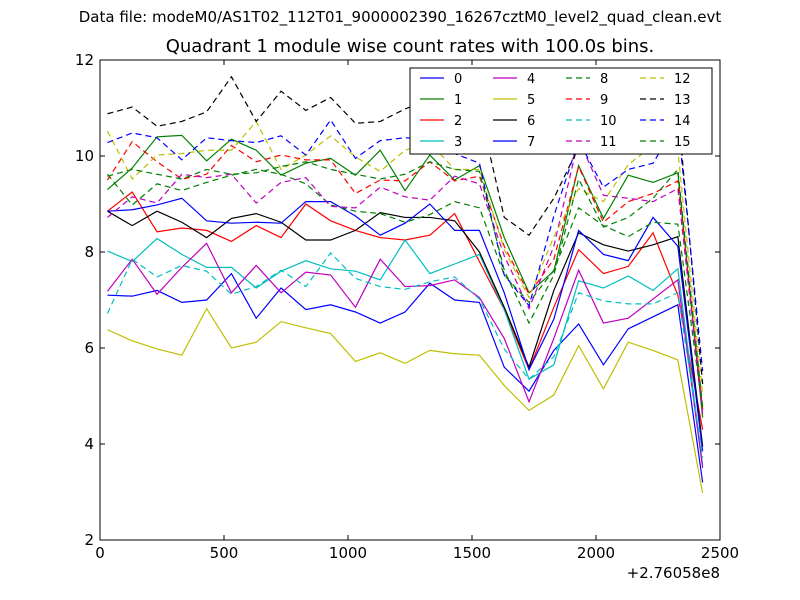 The height and width of the screenshot is (600, 800). What do you see at coordinates (531, 79) in the screenshot?
I see `legend-label: 4` at bounding box center [531, 79].